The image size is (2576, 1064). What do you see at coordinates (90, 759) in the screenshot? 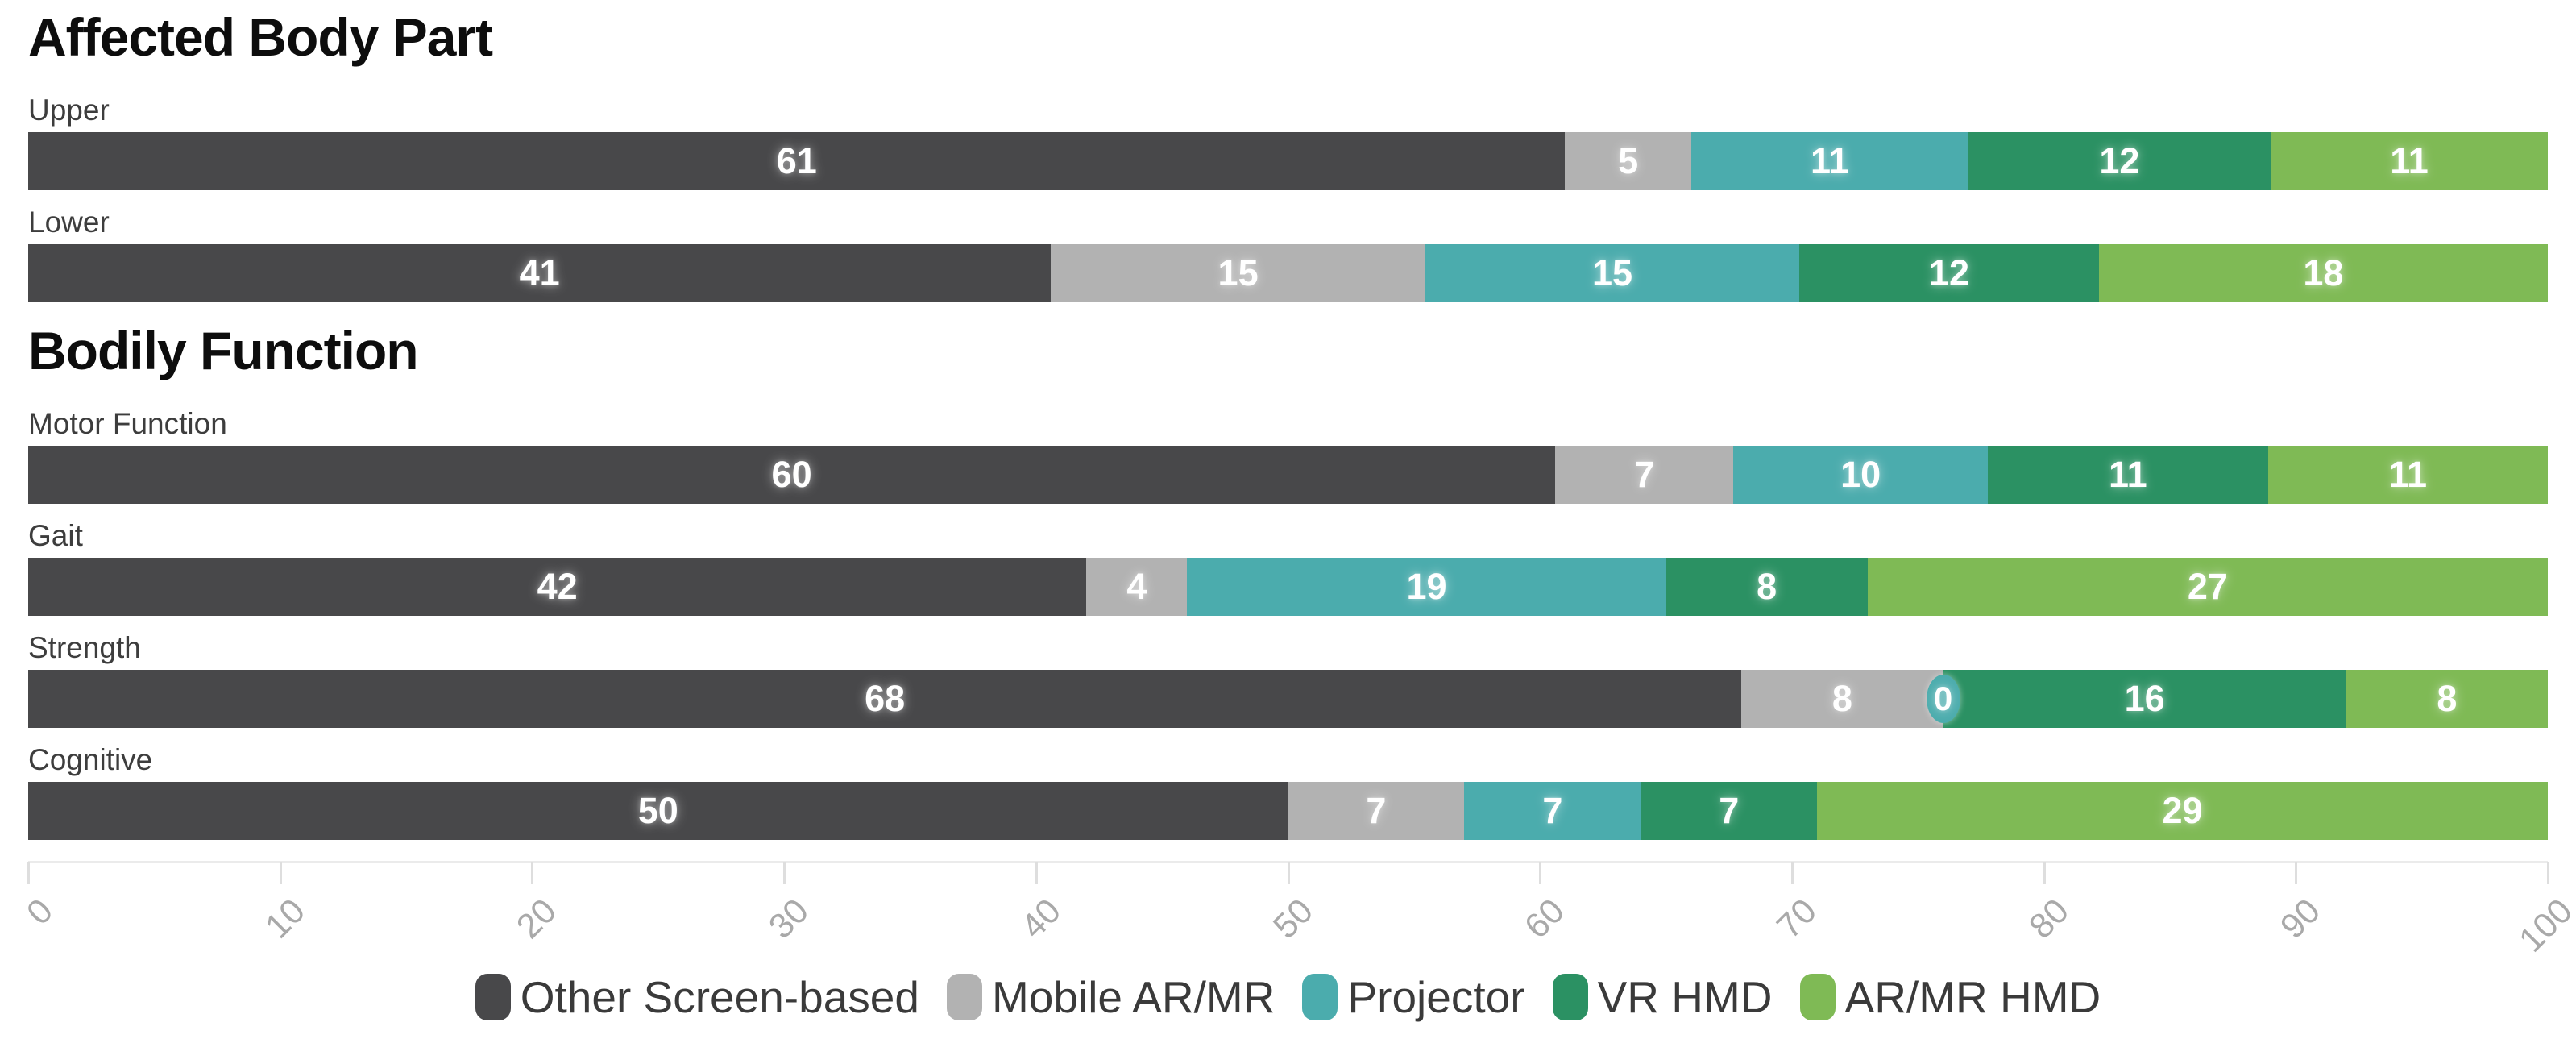
I see `row-label: Cognitive` at bounding box center [90, 759].